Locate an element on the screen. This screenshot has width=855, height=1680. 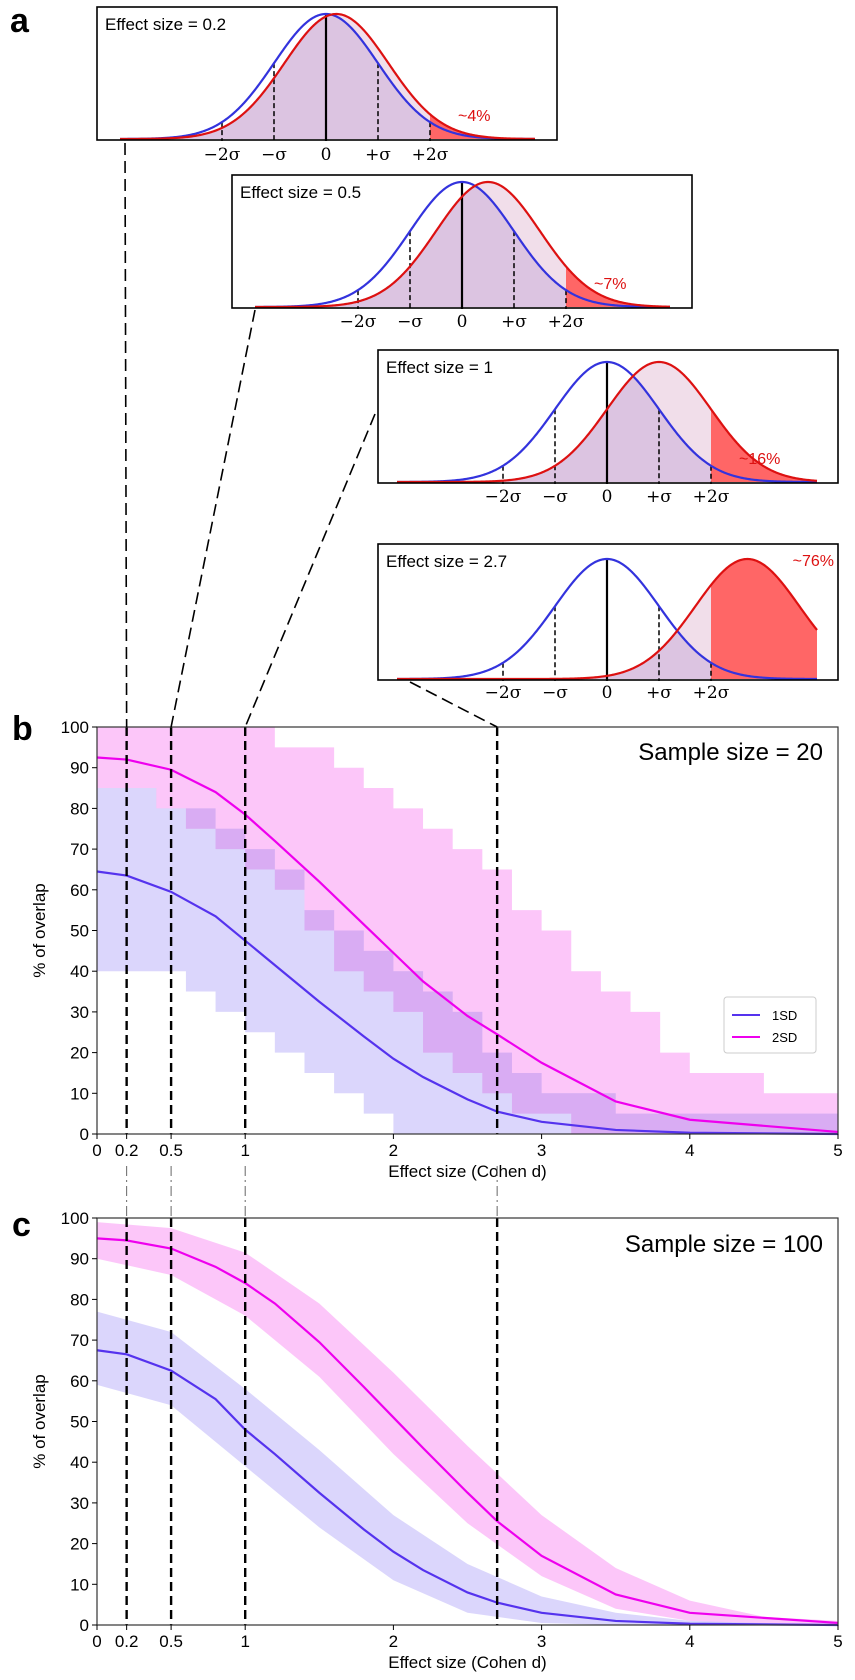
x-tick-label: 0 is located at coordinates (96, 1641).